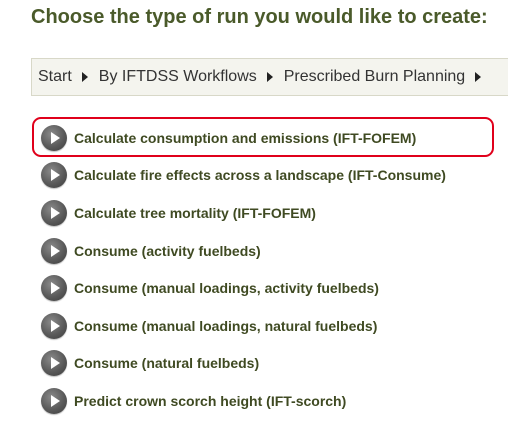 Image resolution: width=508 pixels, height=438 pixels. I want to click on breadcrumb-start: Start, so click(55, 76).